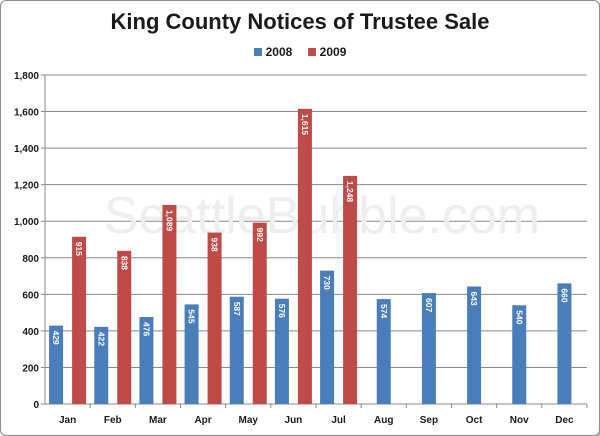 The image size is (600, 436). I want to click on bar-2008-Dec, so click(564, 343).